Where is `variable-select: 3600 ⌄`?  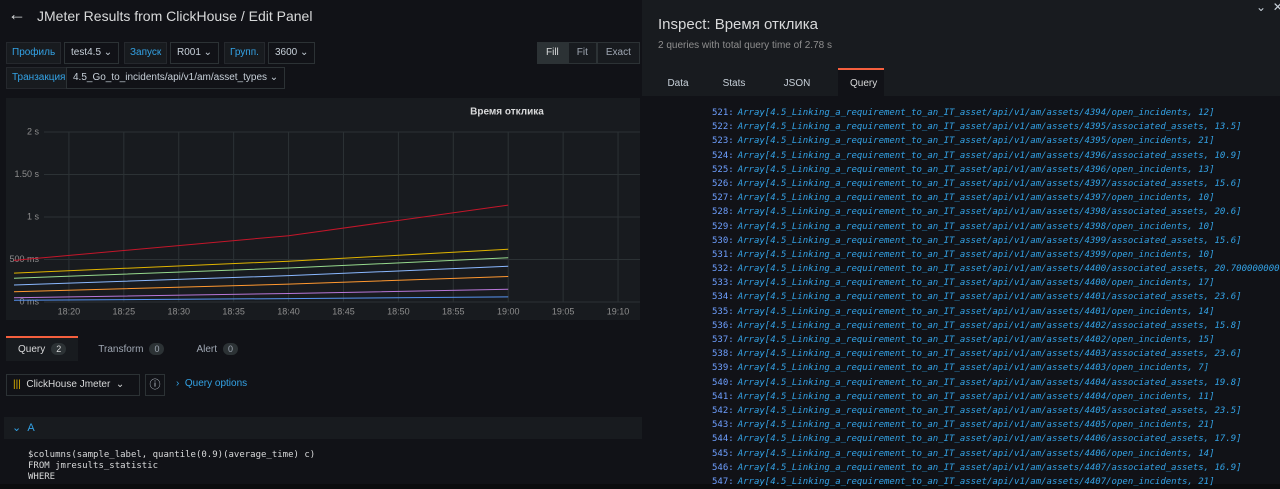
variable-select: 3600 ⌄ is located at coordinates (292, 53).